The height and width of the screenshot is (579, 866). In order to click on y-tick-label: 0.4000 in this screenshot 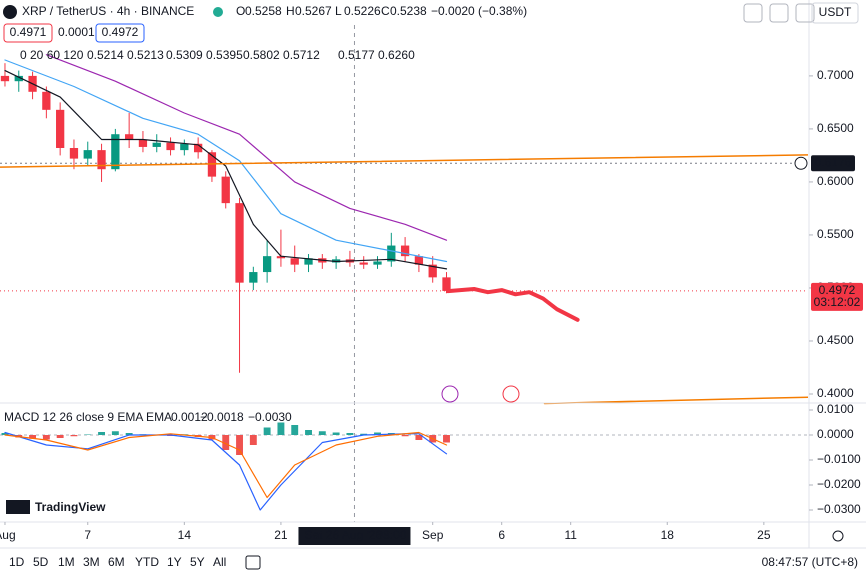, I will do `click(835, 393)`.